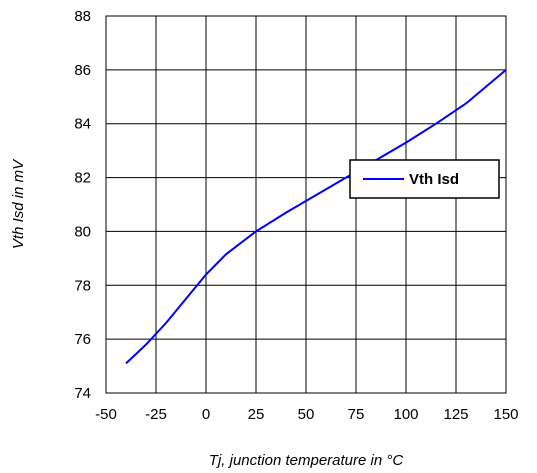 The image size is (537, 473). What do you see at coordinates (82, 124) in the screenshot?
I see `y-tick-label: 84` at bounding box center [82, 124].